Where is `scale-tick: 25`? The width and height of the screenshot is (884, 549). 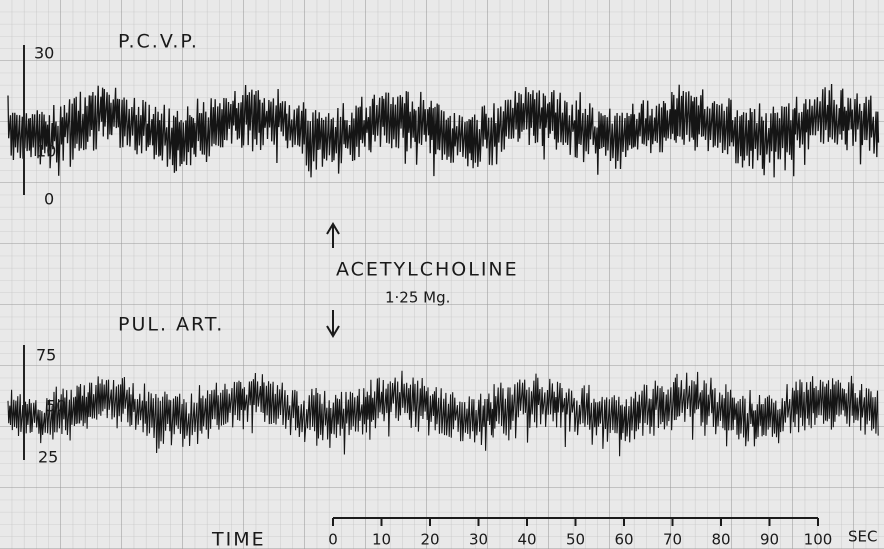
scale-tick: 25 is located at coordinates (48, 457).